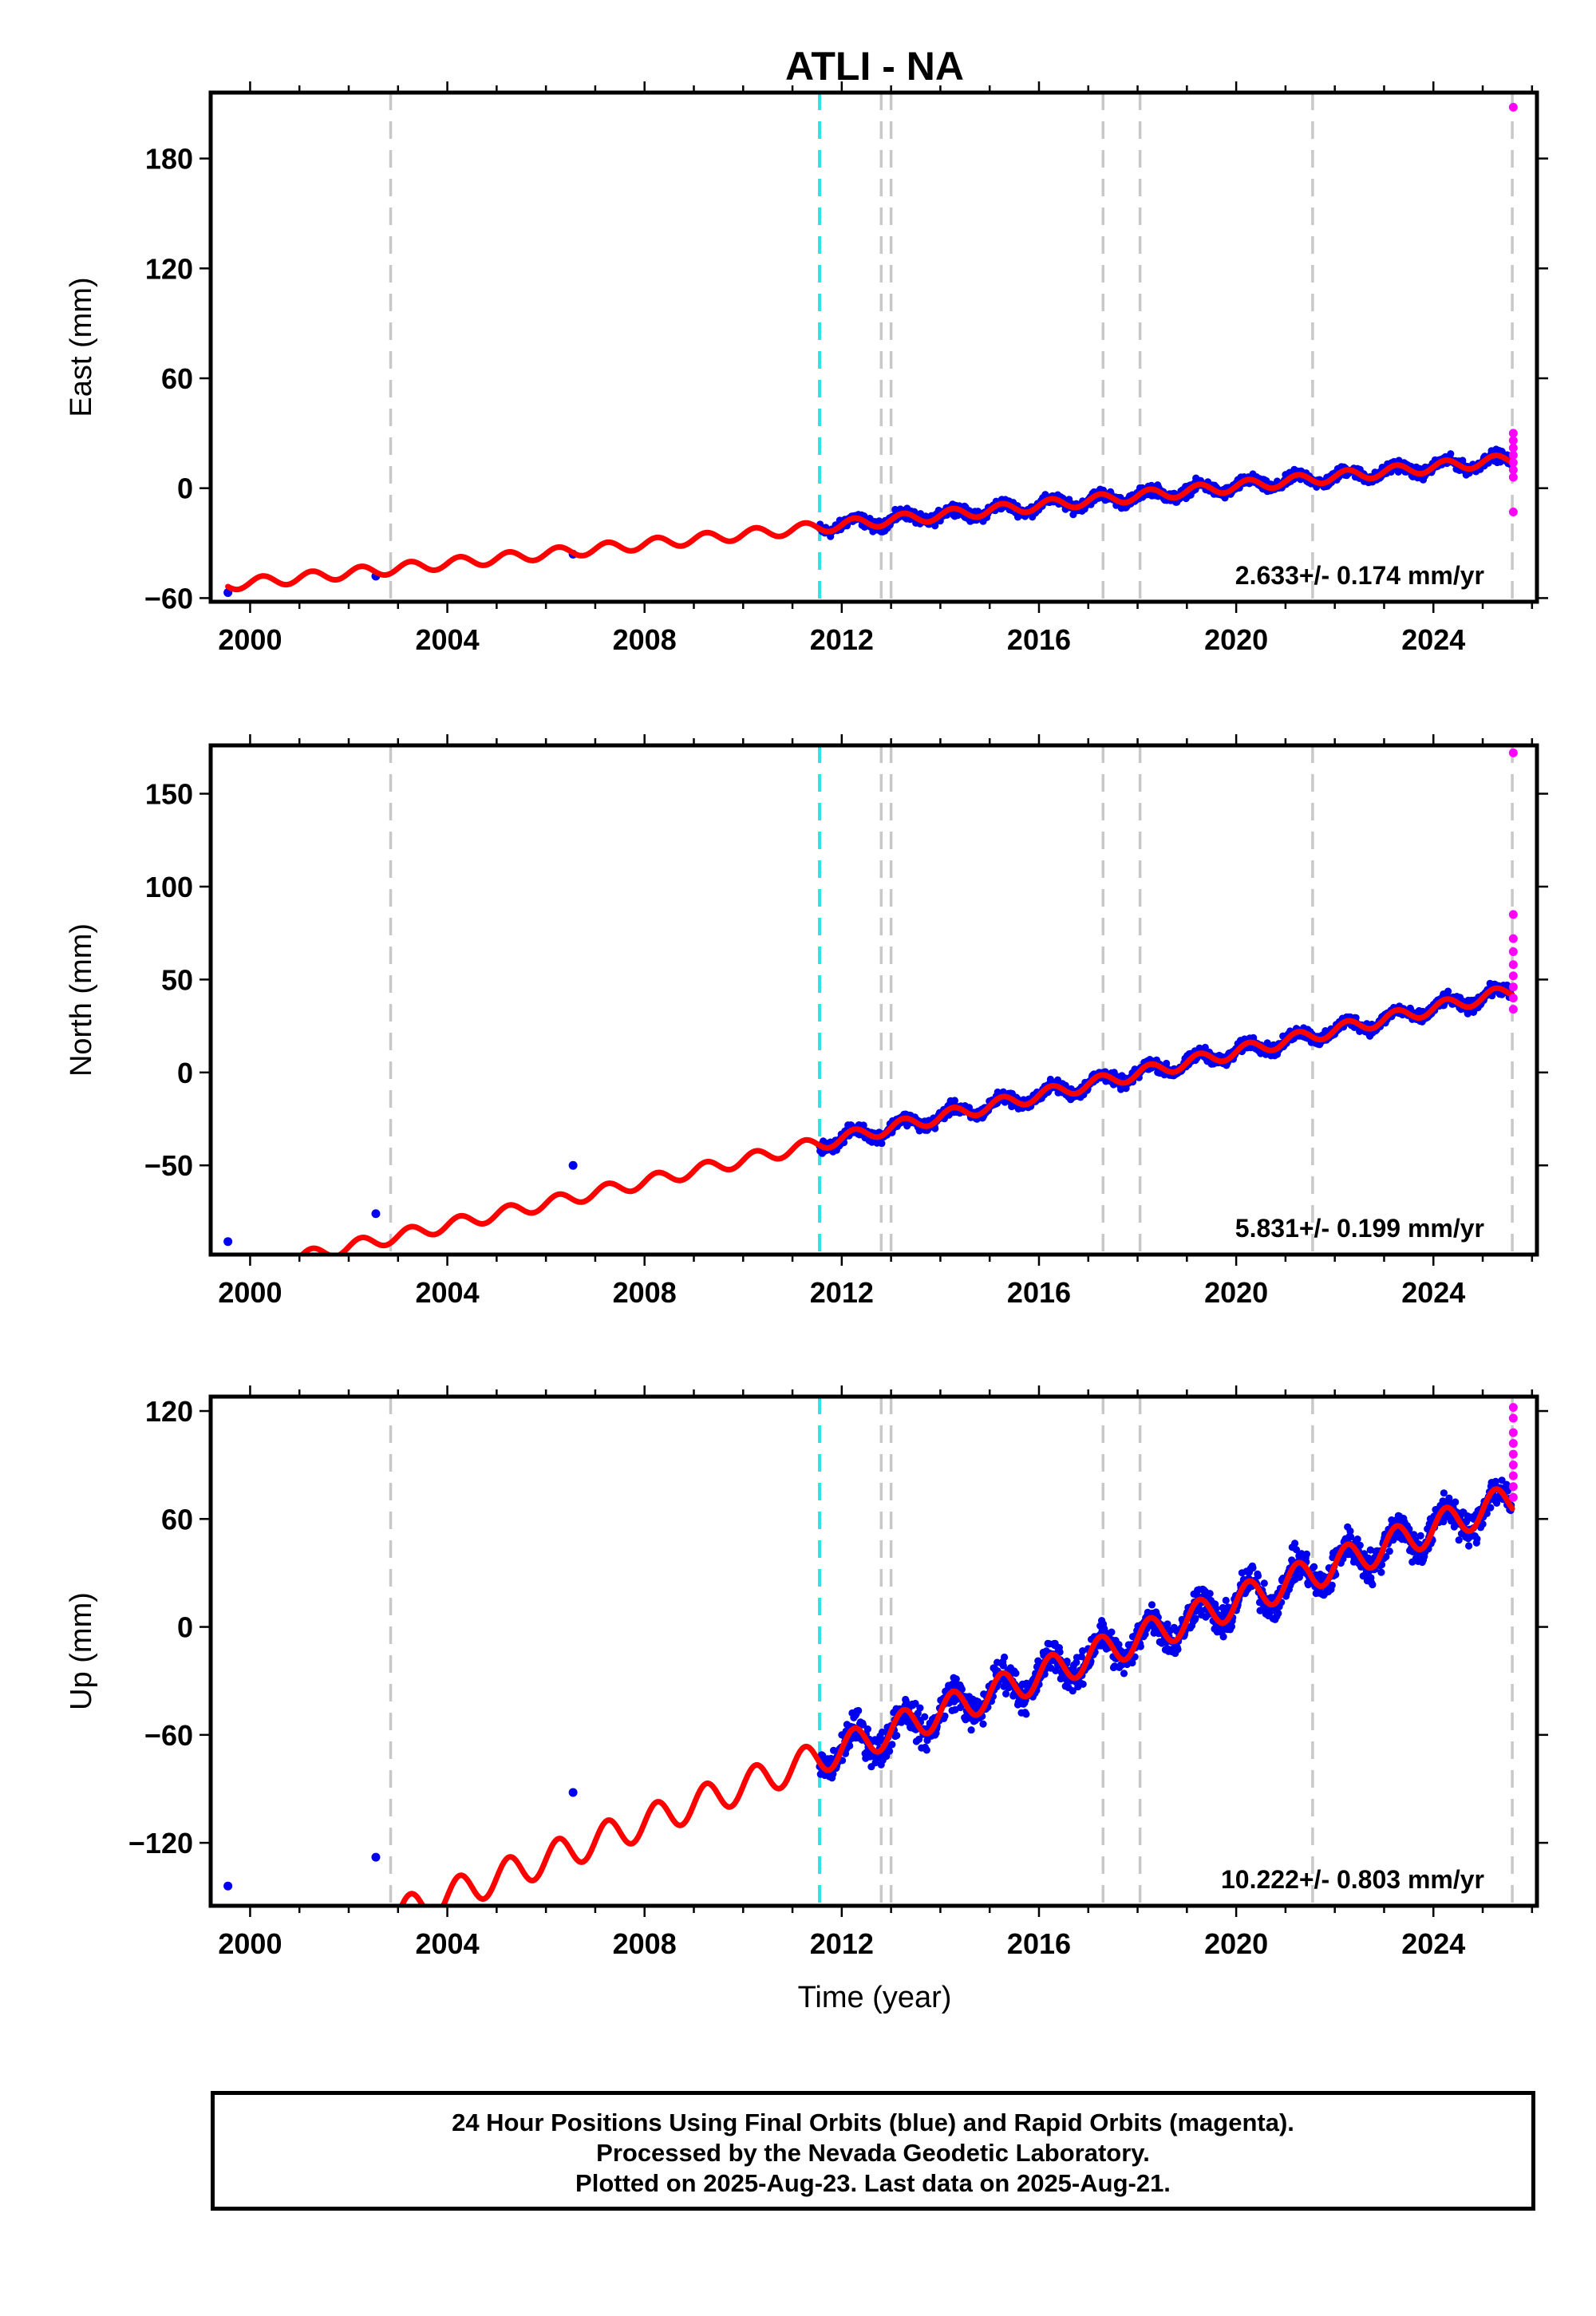 This screenshot has height=2316, width=1596. I want to click on velocity-rate-label: 2.633+/- 0.174 mm/yr, so click(1359, 575).